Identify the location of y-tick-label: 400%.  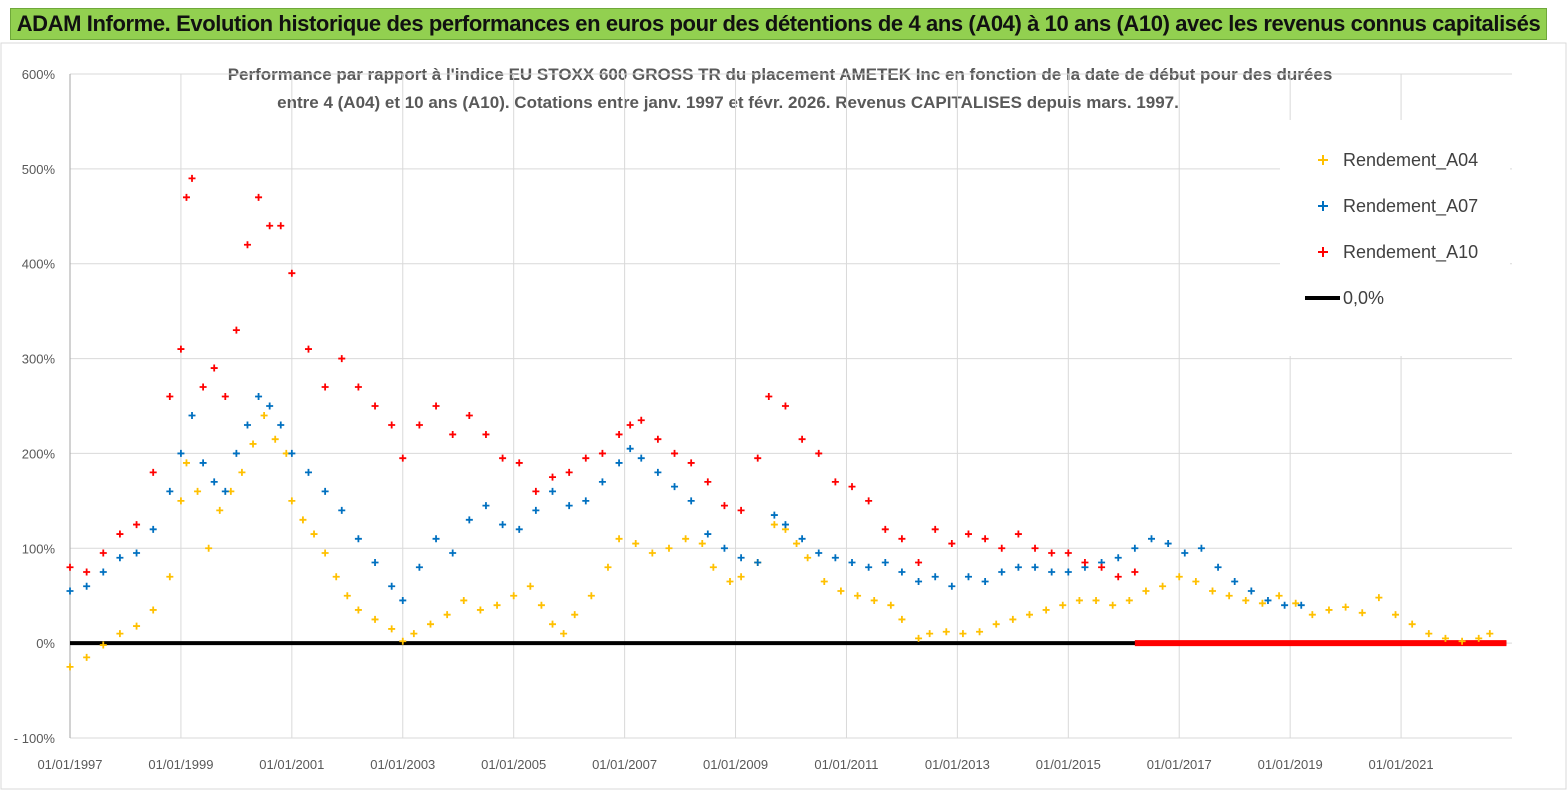
(39, 264).